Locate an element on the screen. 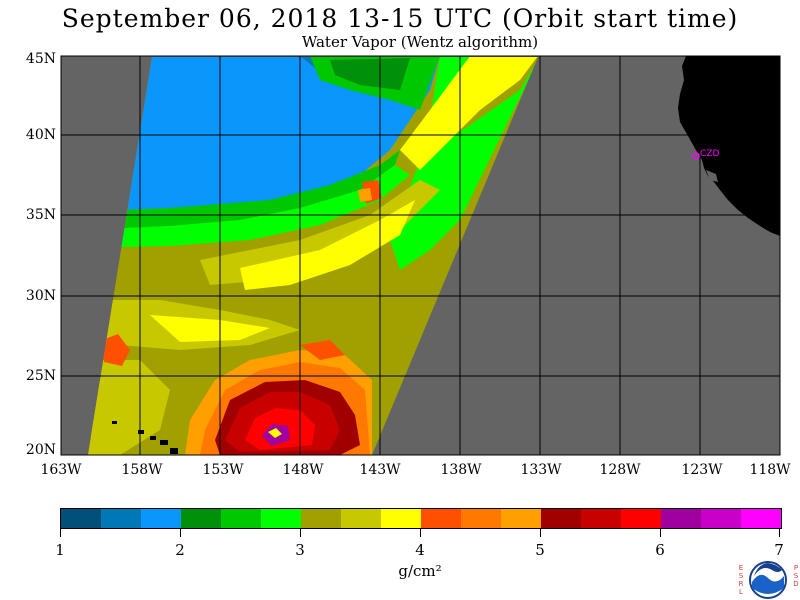 The image size is (800, 600). lat-label: 35N is located at coordinates (40, 215).